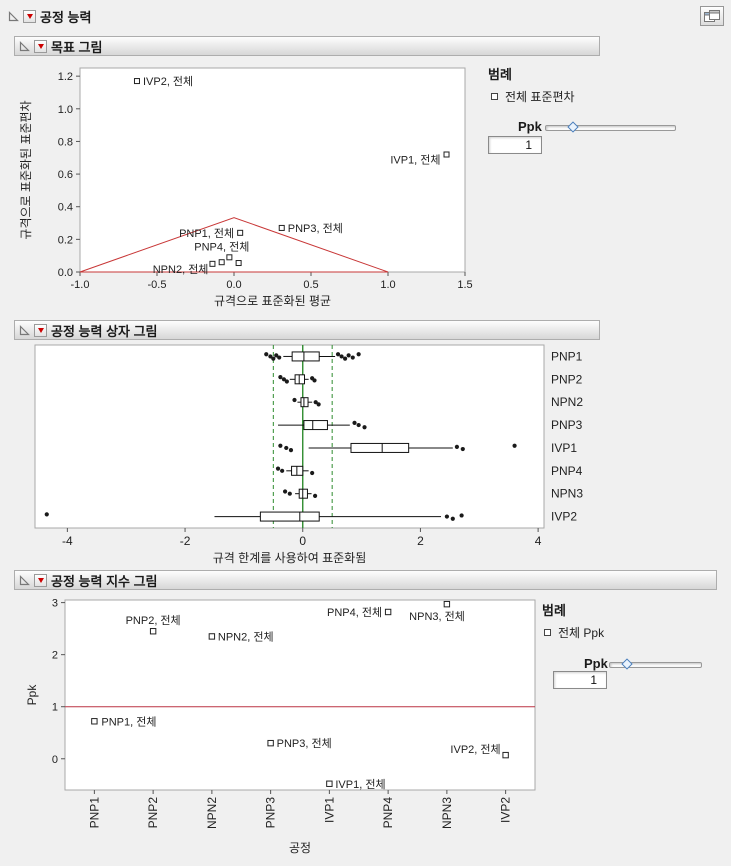  What do you see at coordinates (66, 17) in the screenshot?
I see `report-title: 공정 능력` at bounding box center [66, 17].